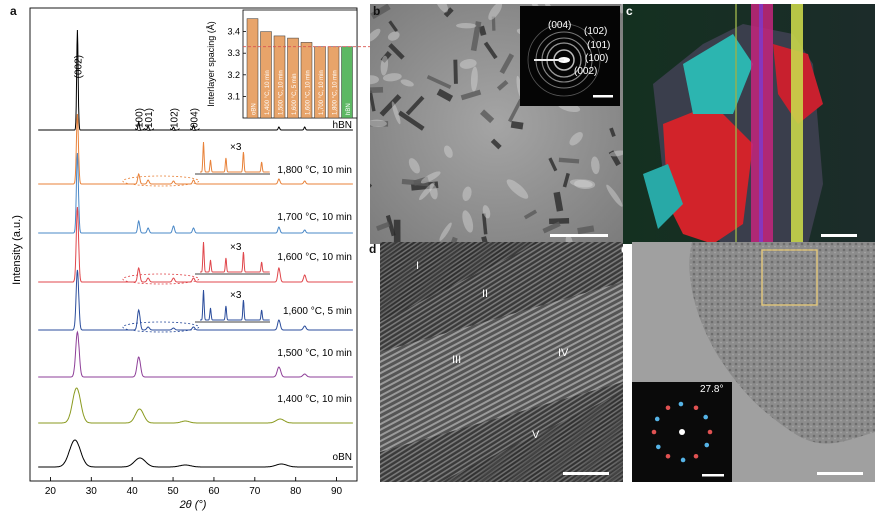  I want to click on fft-angle-label: 27.8°, so click(712, 389).